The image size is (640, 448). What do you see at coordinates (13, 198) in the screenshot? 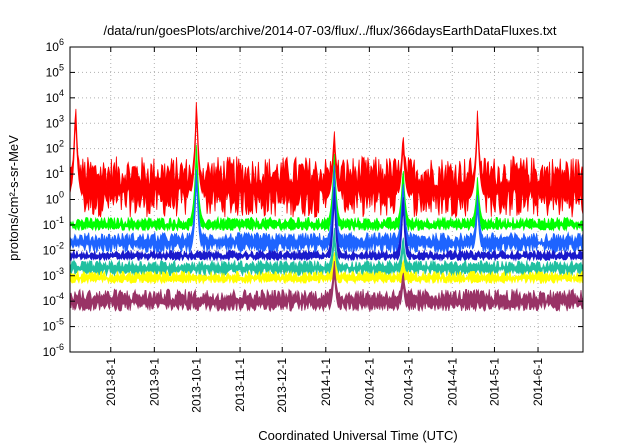
I see `y-axis-label: protons/cm²-s-sr-MeV` at bounding box center [13, 198].